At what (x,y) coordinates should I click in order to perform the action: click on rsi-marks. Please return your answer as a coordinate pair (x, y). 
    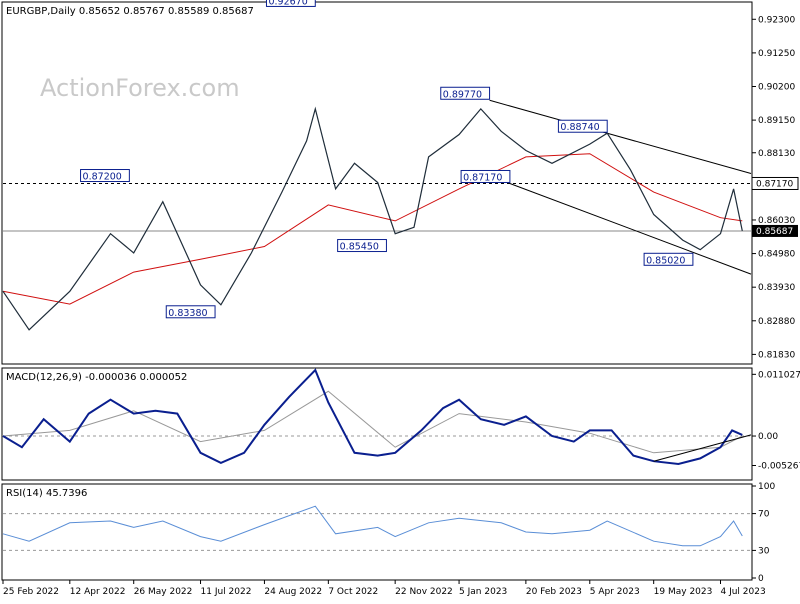
    Looking at the image, I should click on (376, 528).